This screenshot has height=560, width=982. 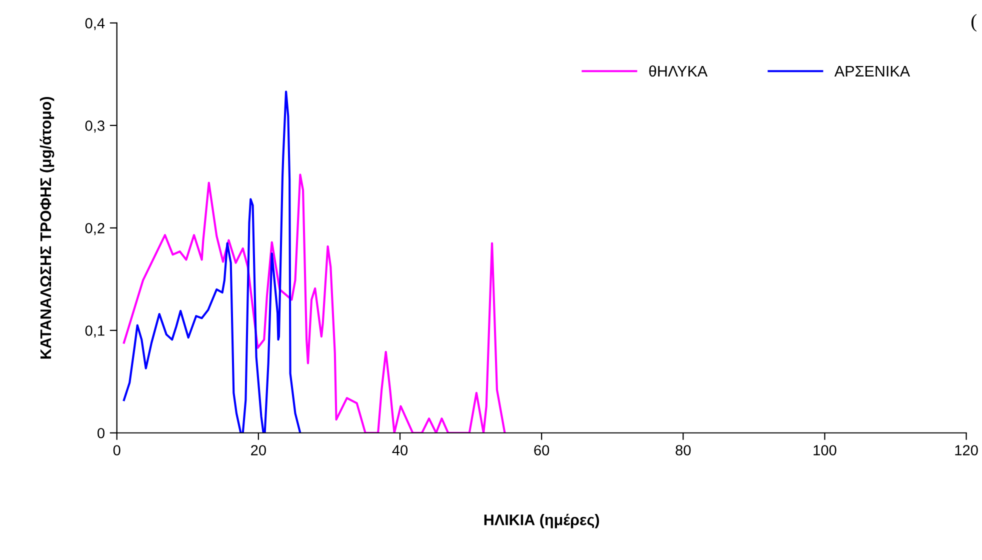 I want to click on y-tick-label: 0,1, so click(x=94, y=332).